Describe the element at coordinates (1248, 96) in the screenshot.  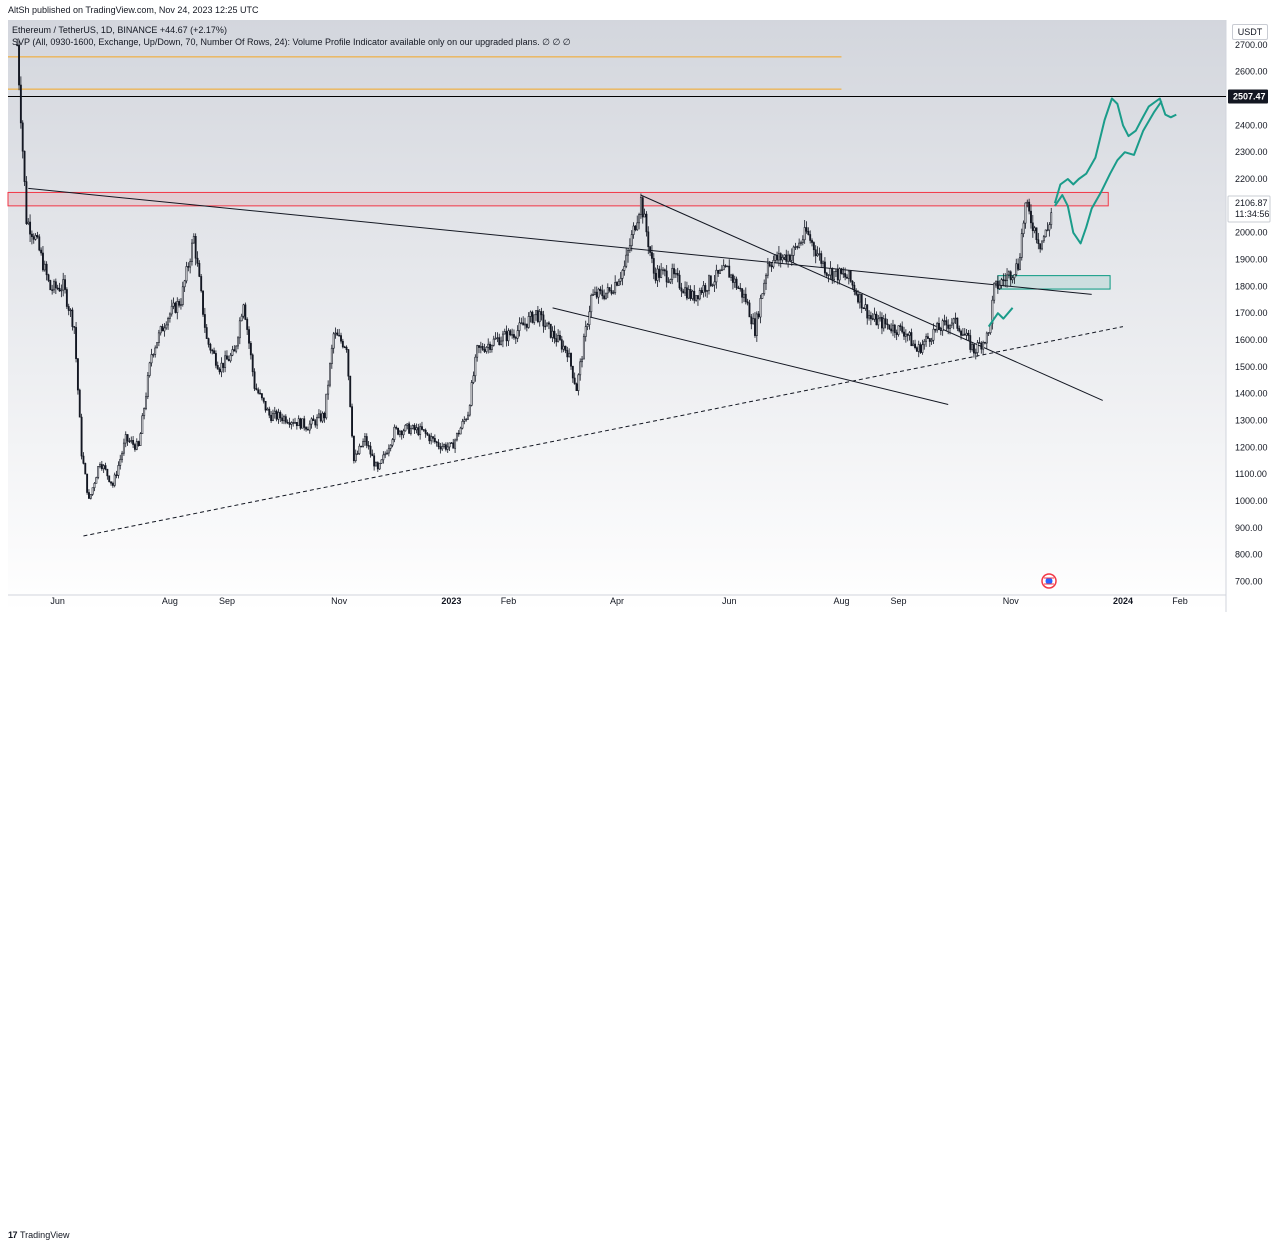
I see `price-badge: 2507.47` at that location.